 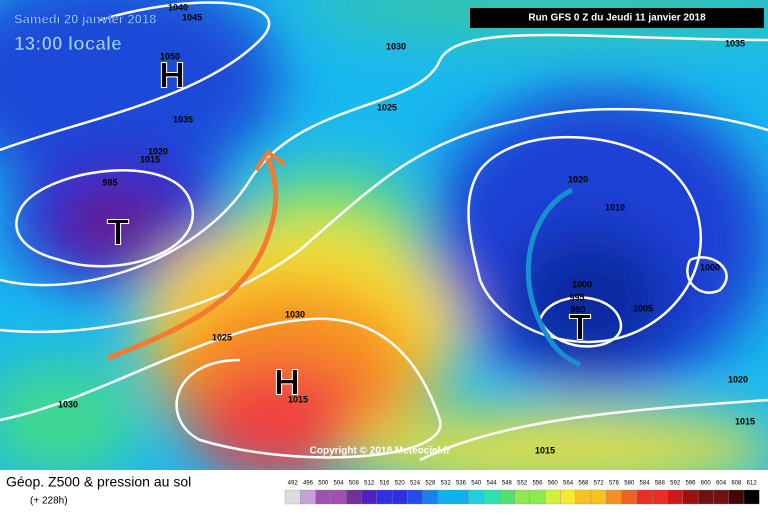 What do you see at coordinates (721, 484) in the screenshot?
I see `scale-label: 604` at bounding box center [721, 484].